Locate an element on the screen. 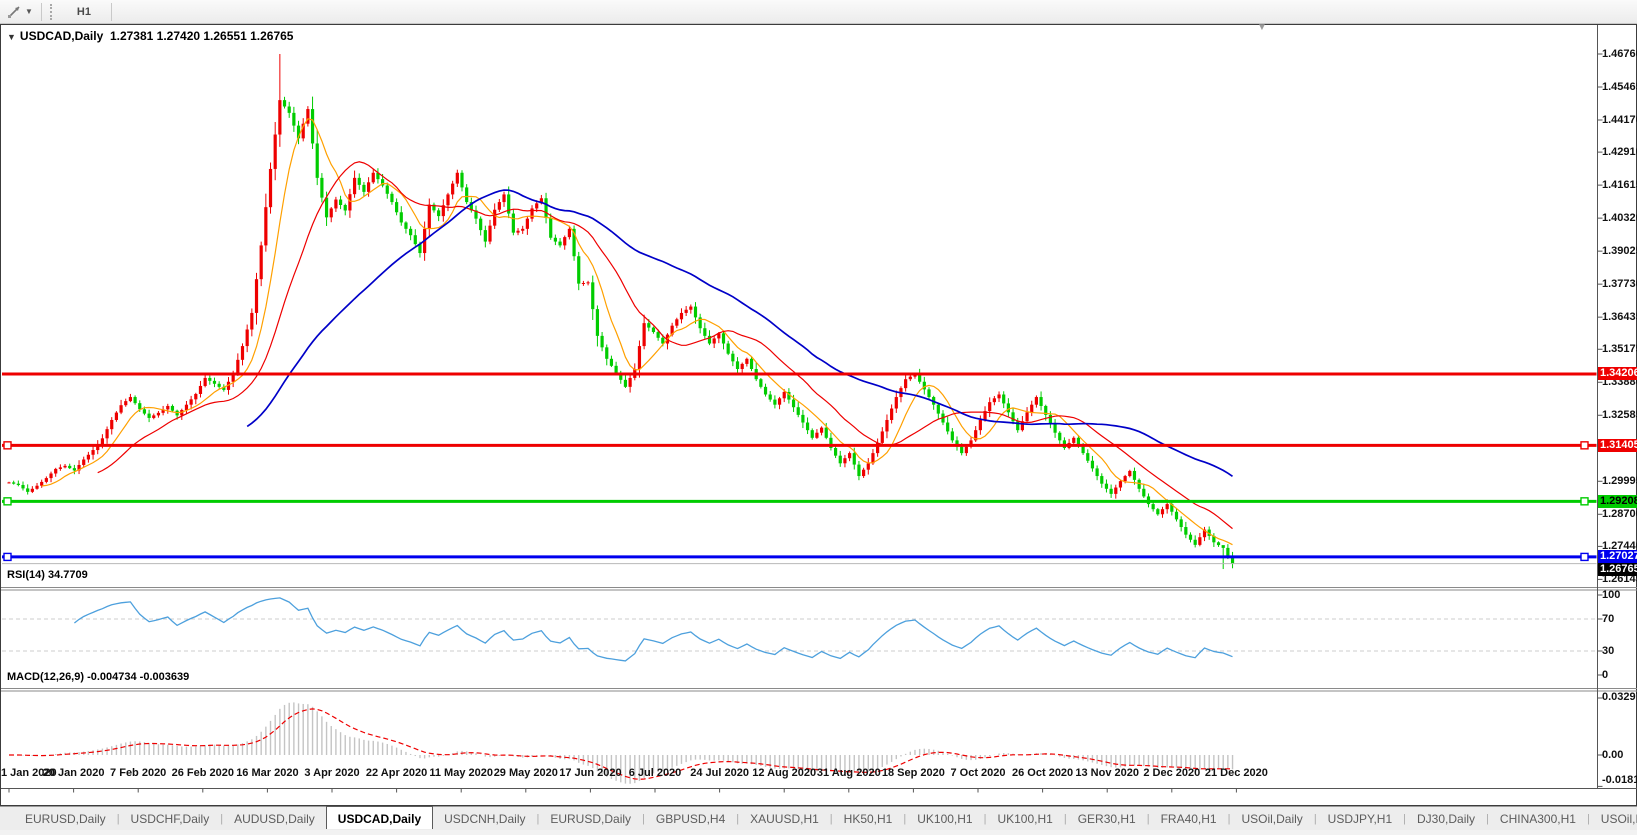  scroll-position-marker: ▼ is located at coordinates (1262, 27).